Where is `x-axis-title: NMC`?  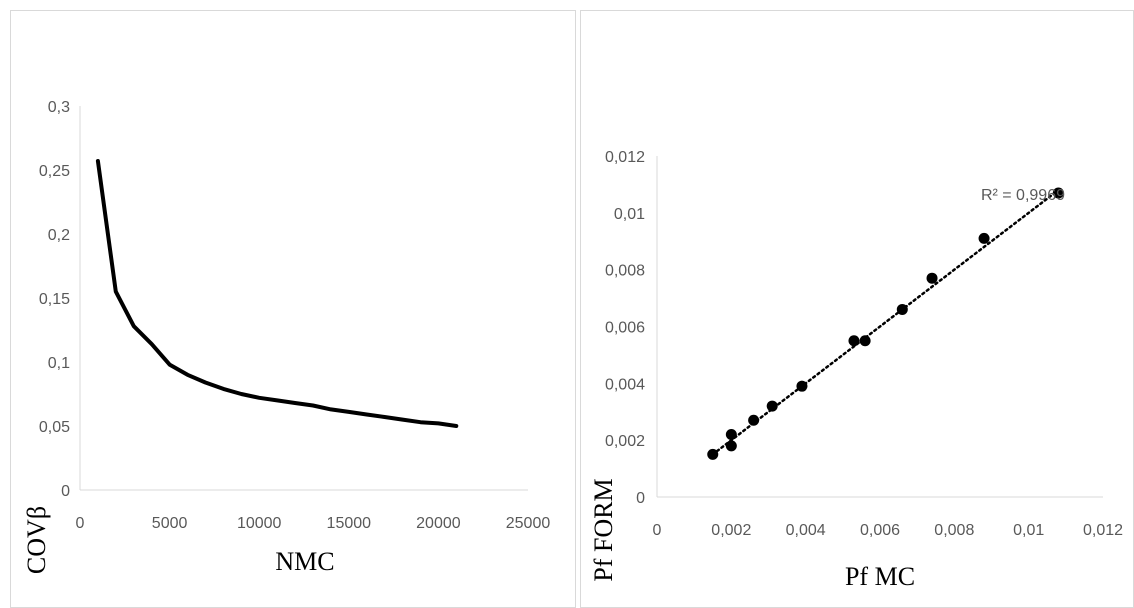 x-axis-title: NMC is located at coordinates (304, 561).